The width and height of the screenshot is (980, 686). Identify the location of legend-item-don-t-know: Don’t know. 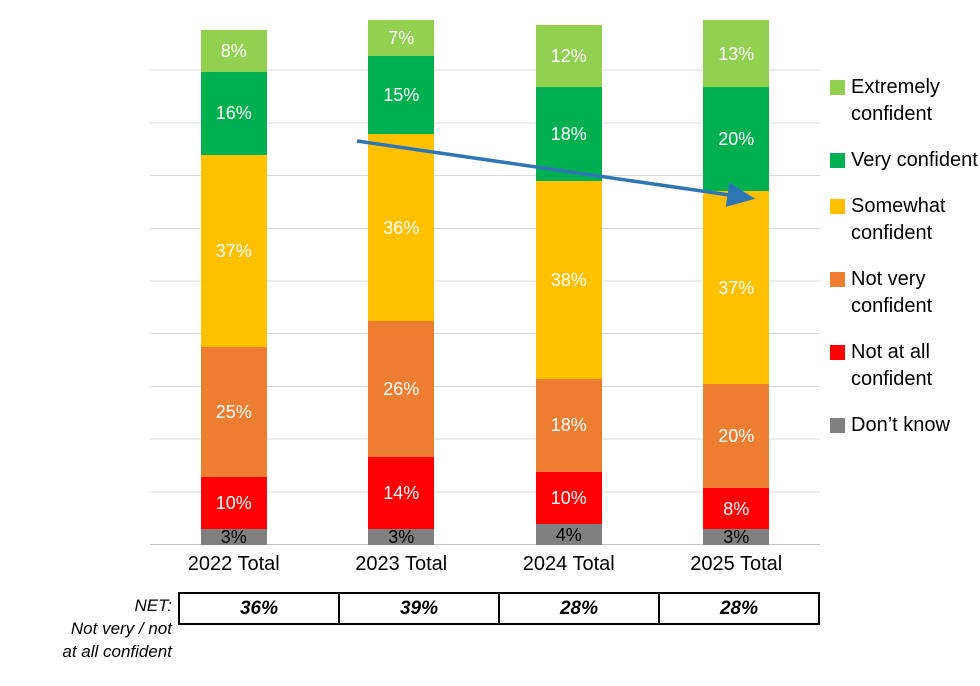
(905, 425).